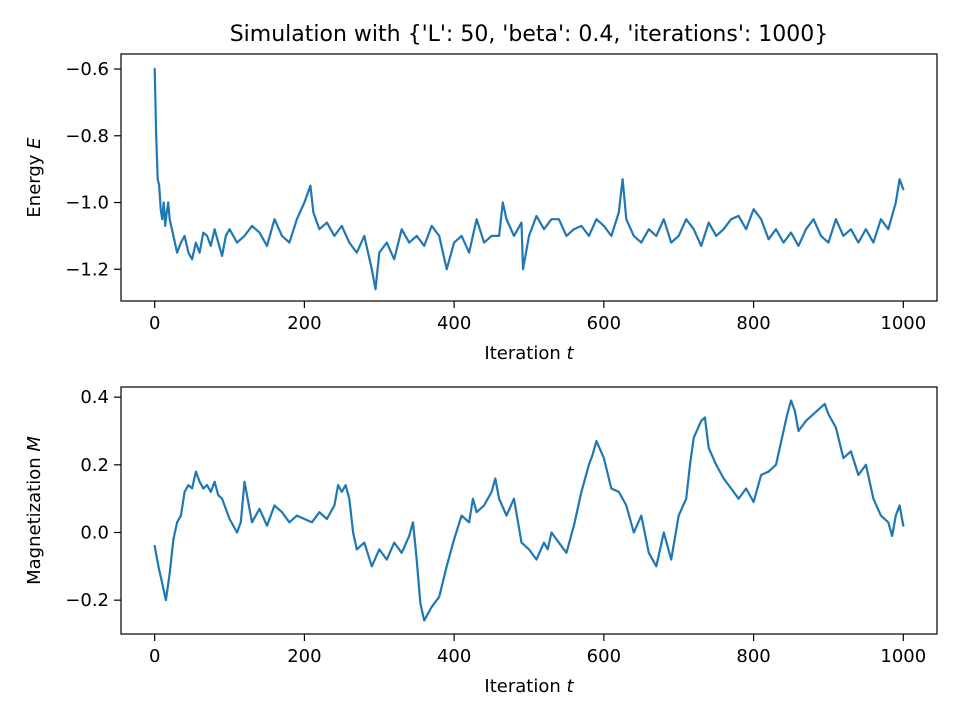 The image size is (960, 720). I want to click on magnetization-y-tick-label: 0.2, so click(94, 465).